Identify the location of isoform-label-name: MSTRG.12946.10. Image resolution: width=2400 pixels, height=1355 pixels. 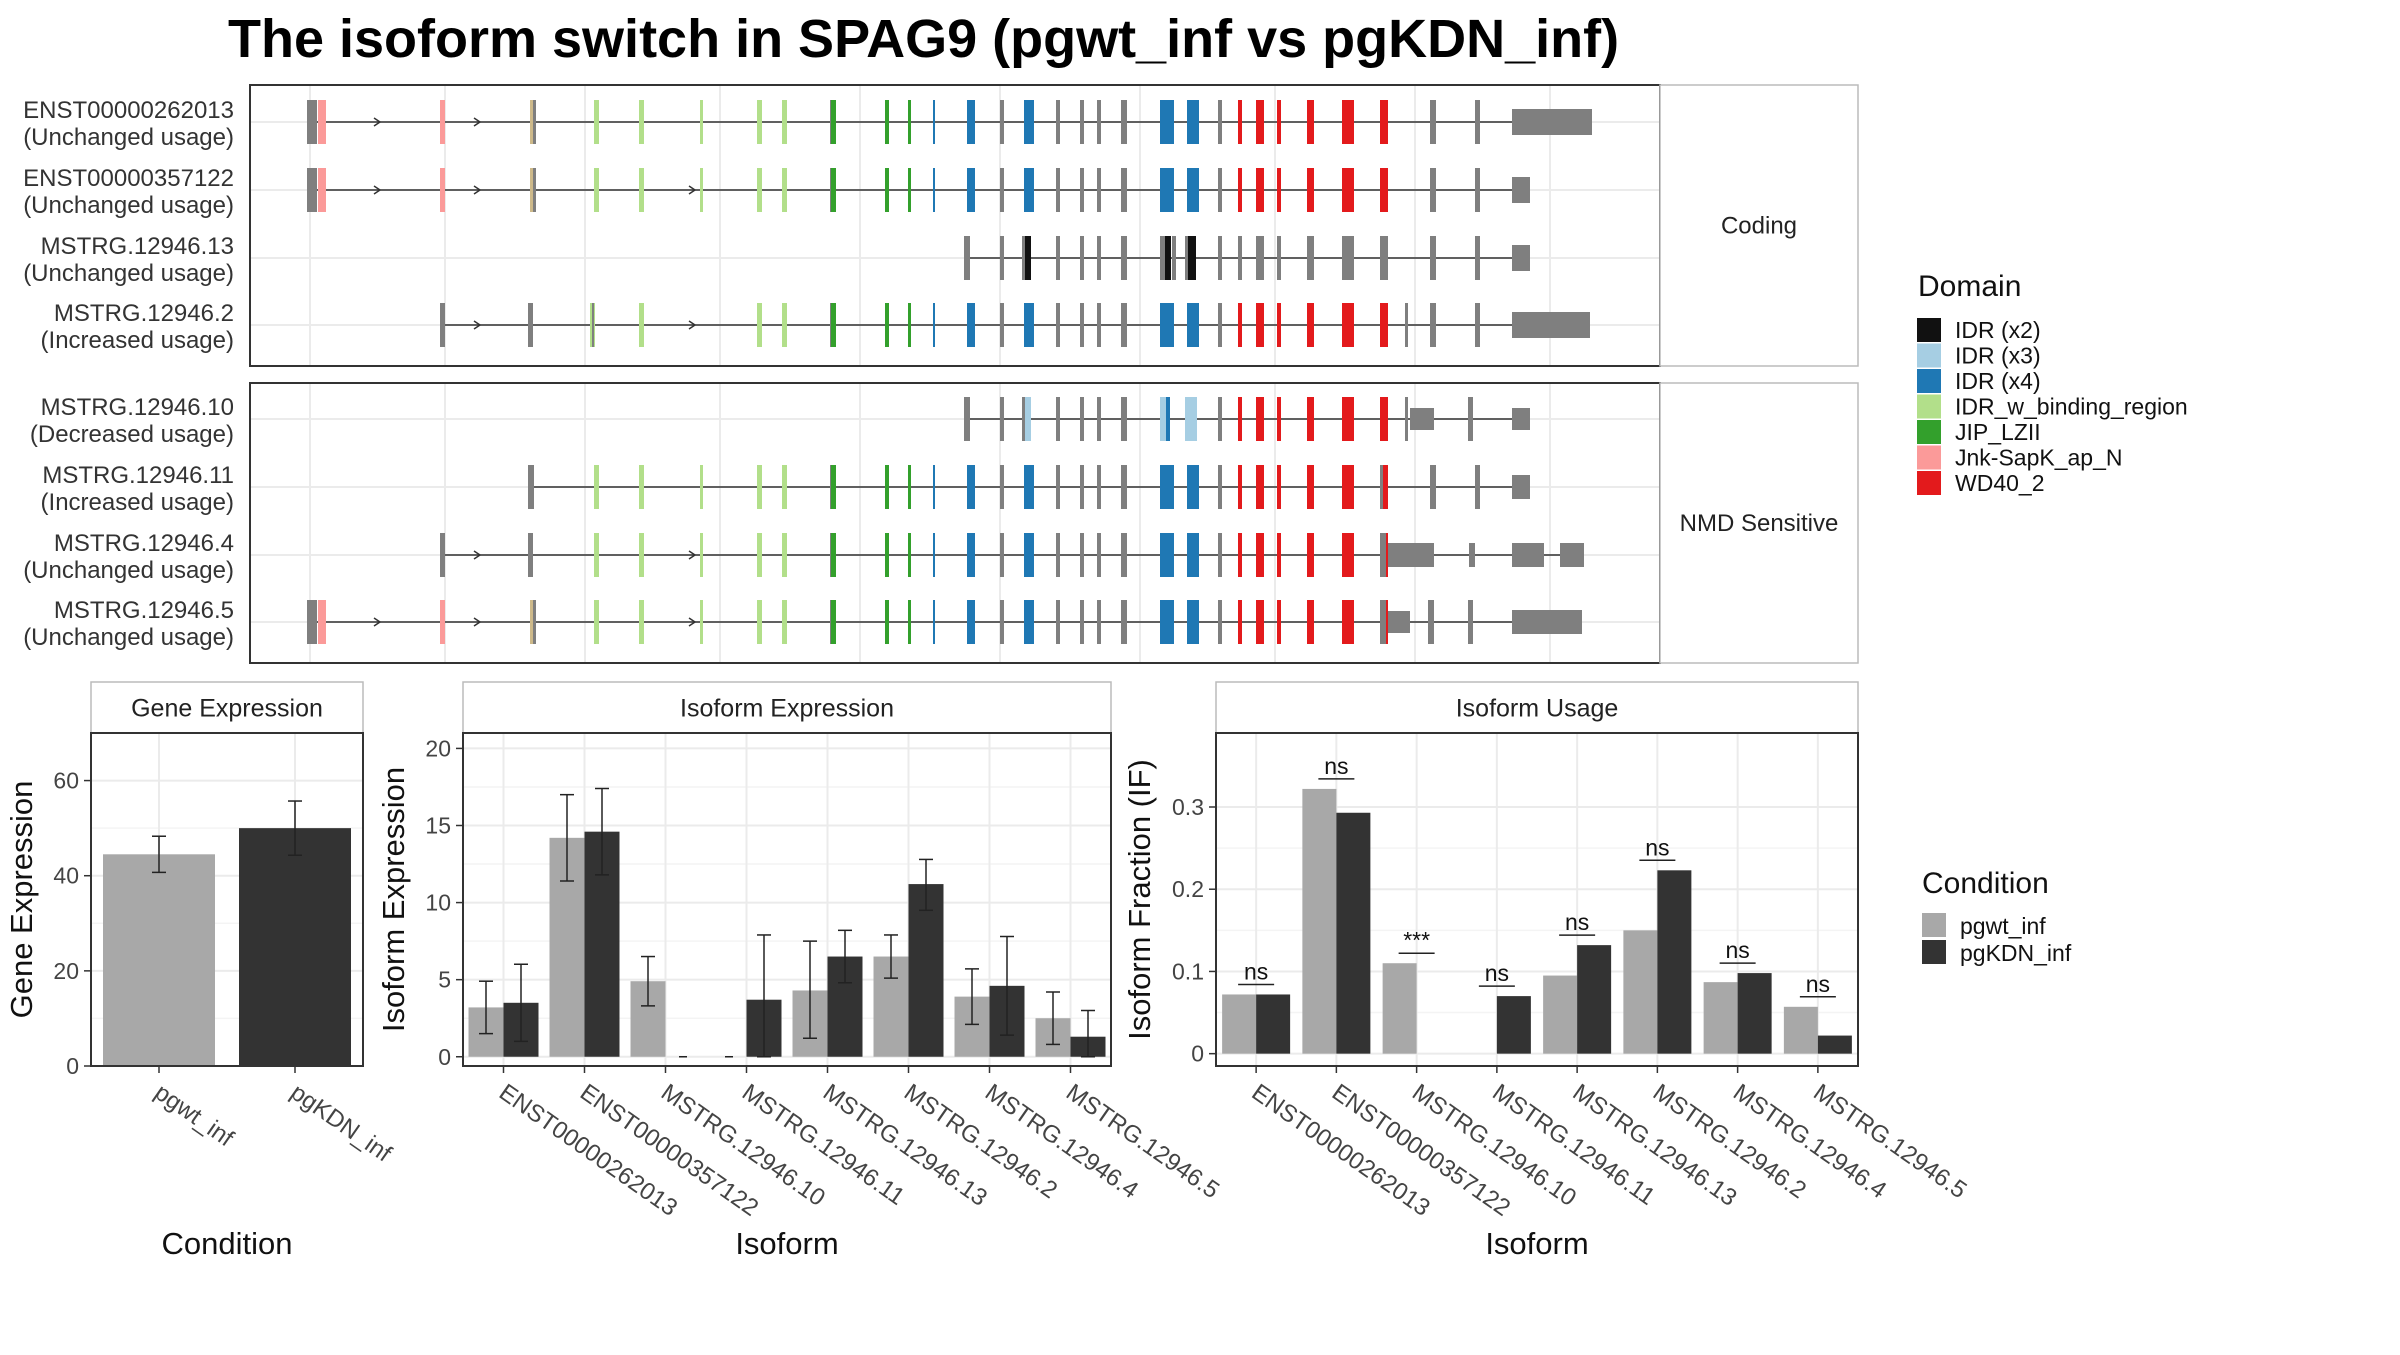
(137, 407).